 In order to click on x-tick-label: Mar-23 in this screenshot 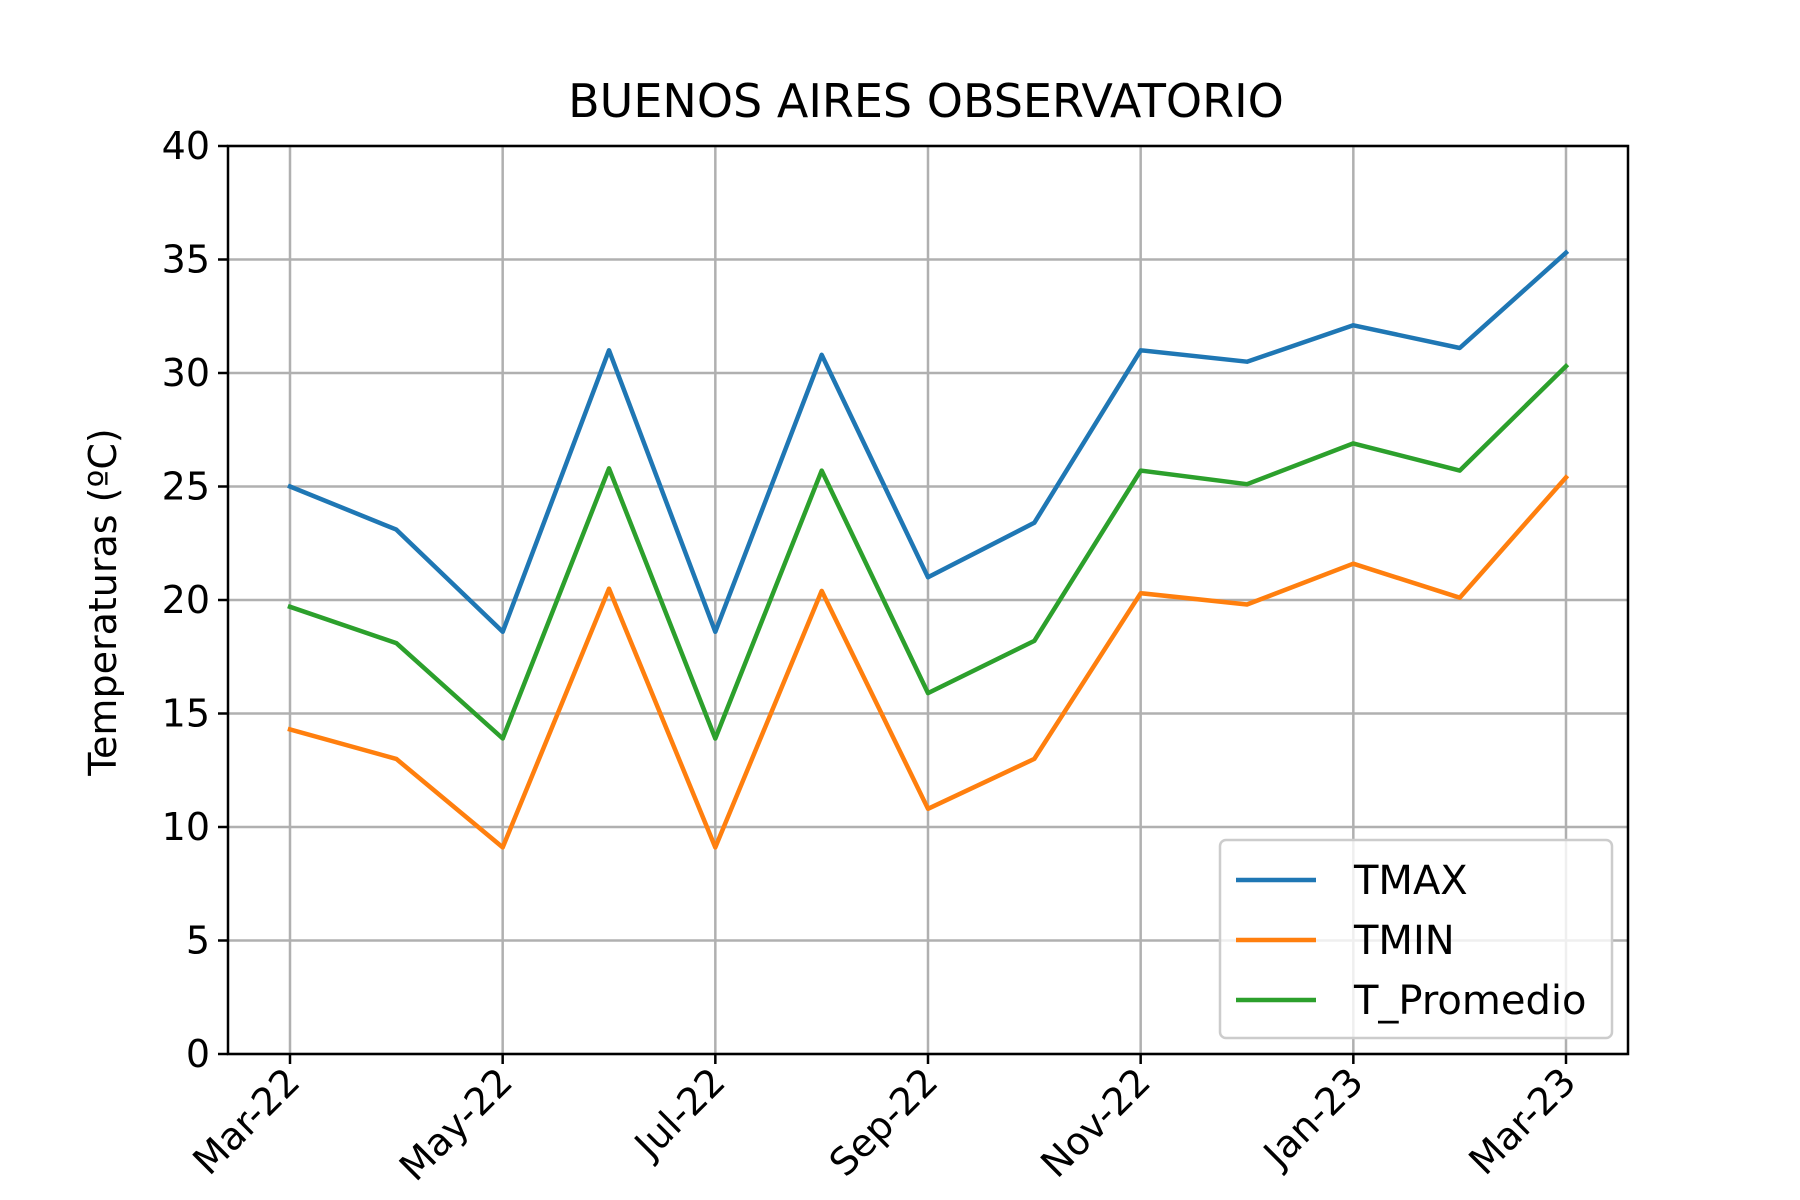, I will do `click(1522, 1121)`.